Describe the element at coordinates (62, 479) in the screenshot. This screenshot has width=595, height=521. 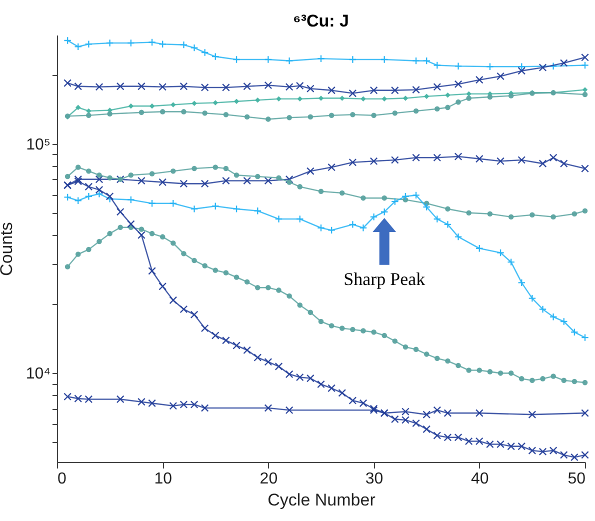
I see `x-tick-label: 0` at that location.